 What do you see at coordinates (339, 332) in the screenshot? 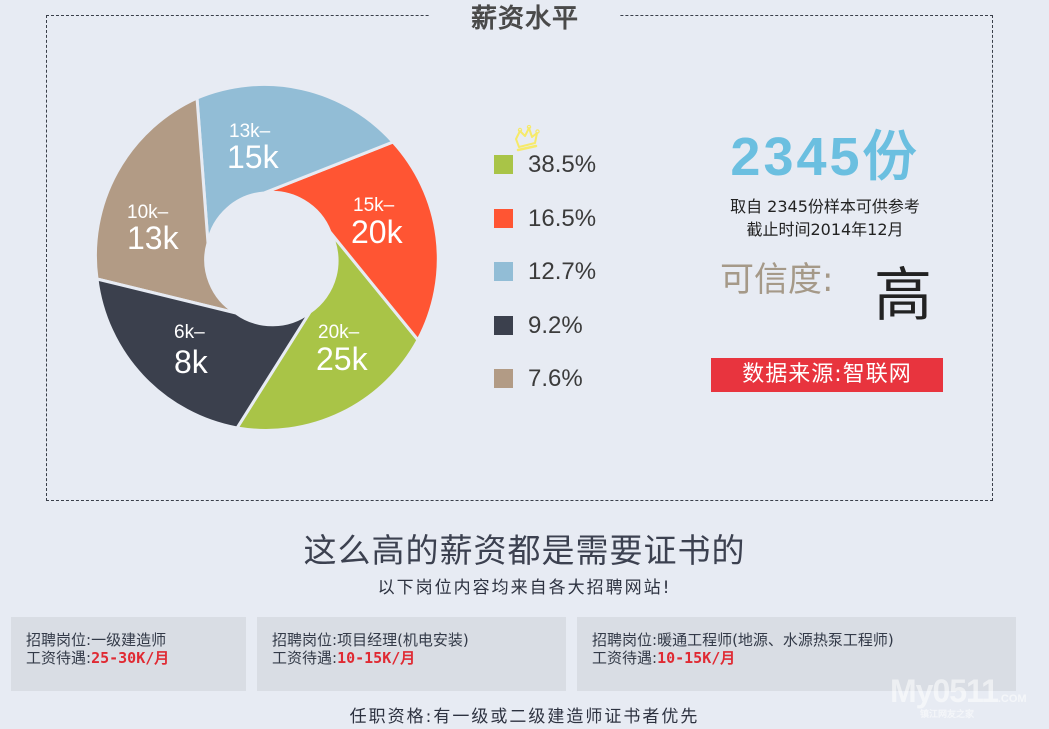
I see `segment-label-top: 20k–` at bounding box center [339, 332].